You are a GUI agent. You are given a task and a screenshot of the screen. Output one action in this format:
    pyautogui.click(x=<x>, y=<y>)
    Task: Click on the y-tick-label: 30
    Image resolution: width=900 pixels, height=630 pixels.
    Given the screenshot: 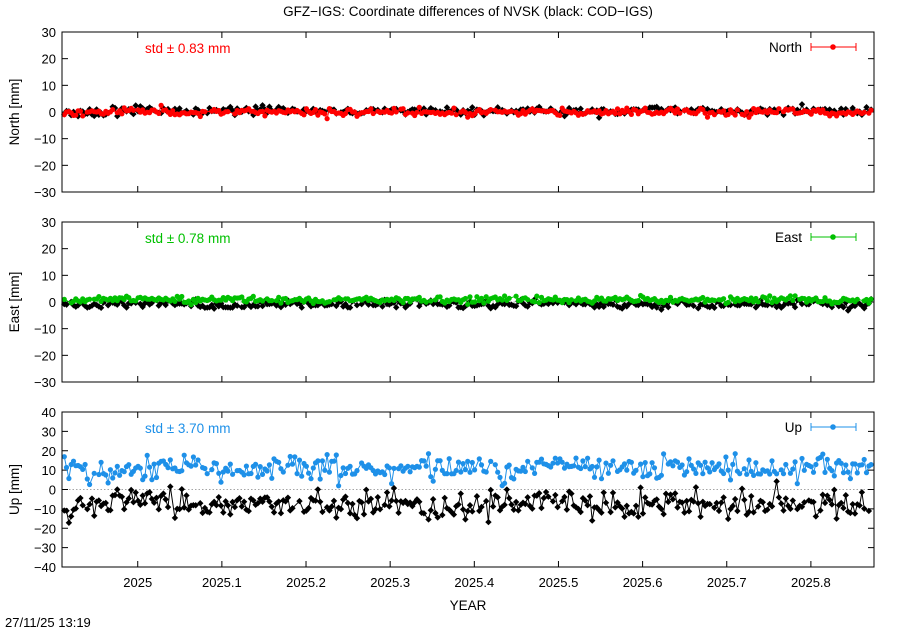 What is the action you would take?
    pyautogui.click(x=49, y=32)
    